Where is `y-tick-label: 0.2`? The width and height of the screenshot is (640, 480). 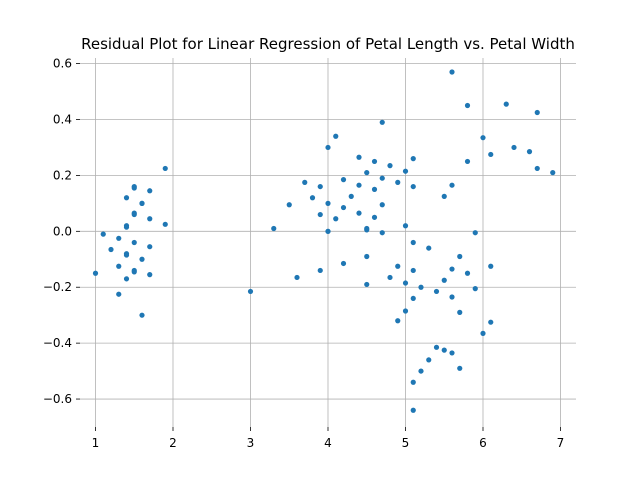
y-tick-label: 0.2 is located at coordinates (62, 175).